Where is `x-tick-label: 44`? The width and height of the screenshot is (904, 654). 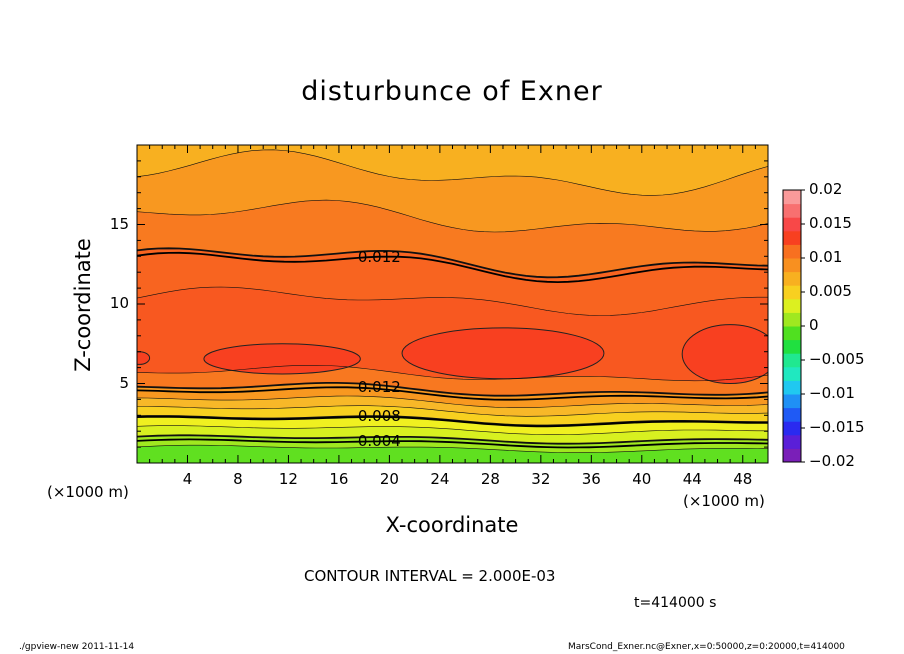 x-tick-label: 44 is located at coordinates (692, 479).